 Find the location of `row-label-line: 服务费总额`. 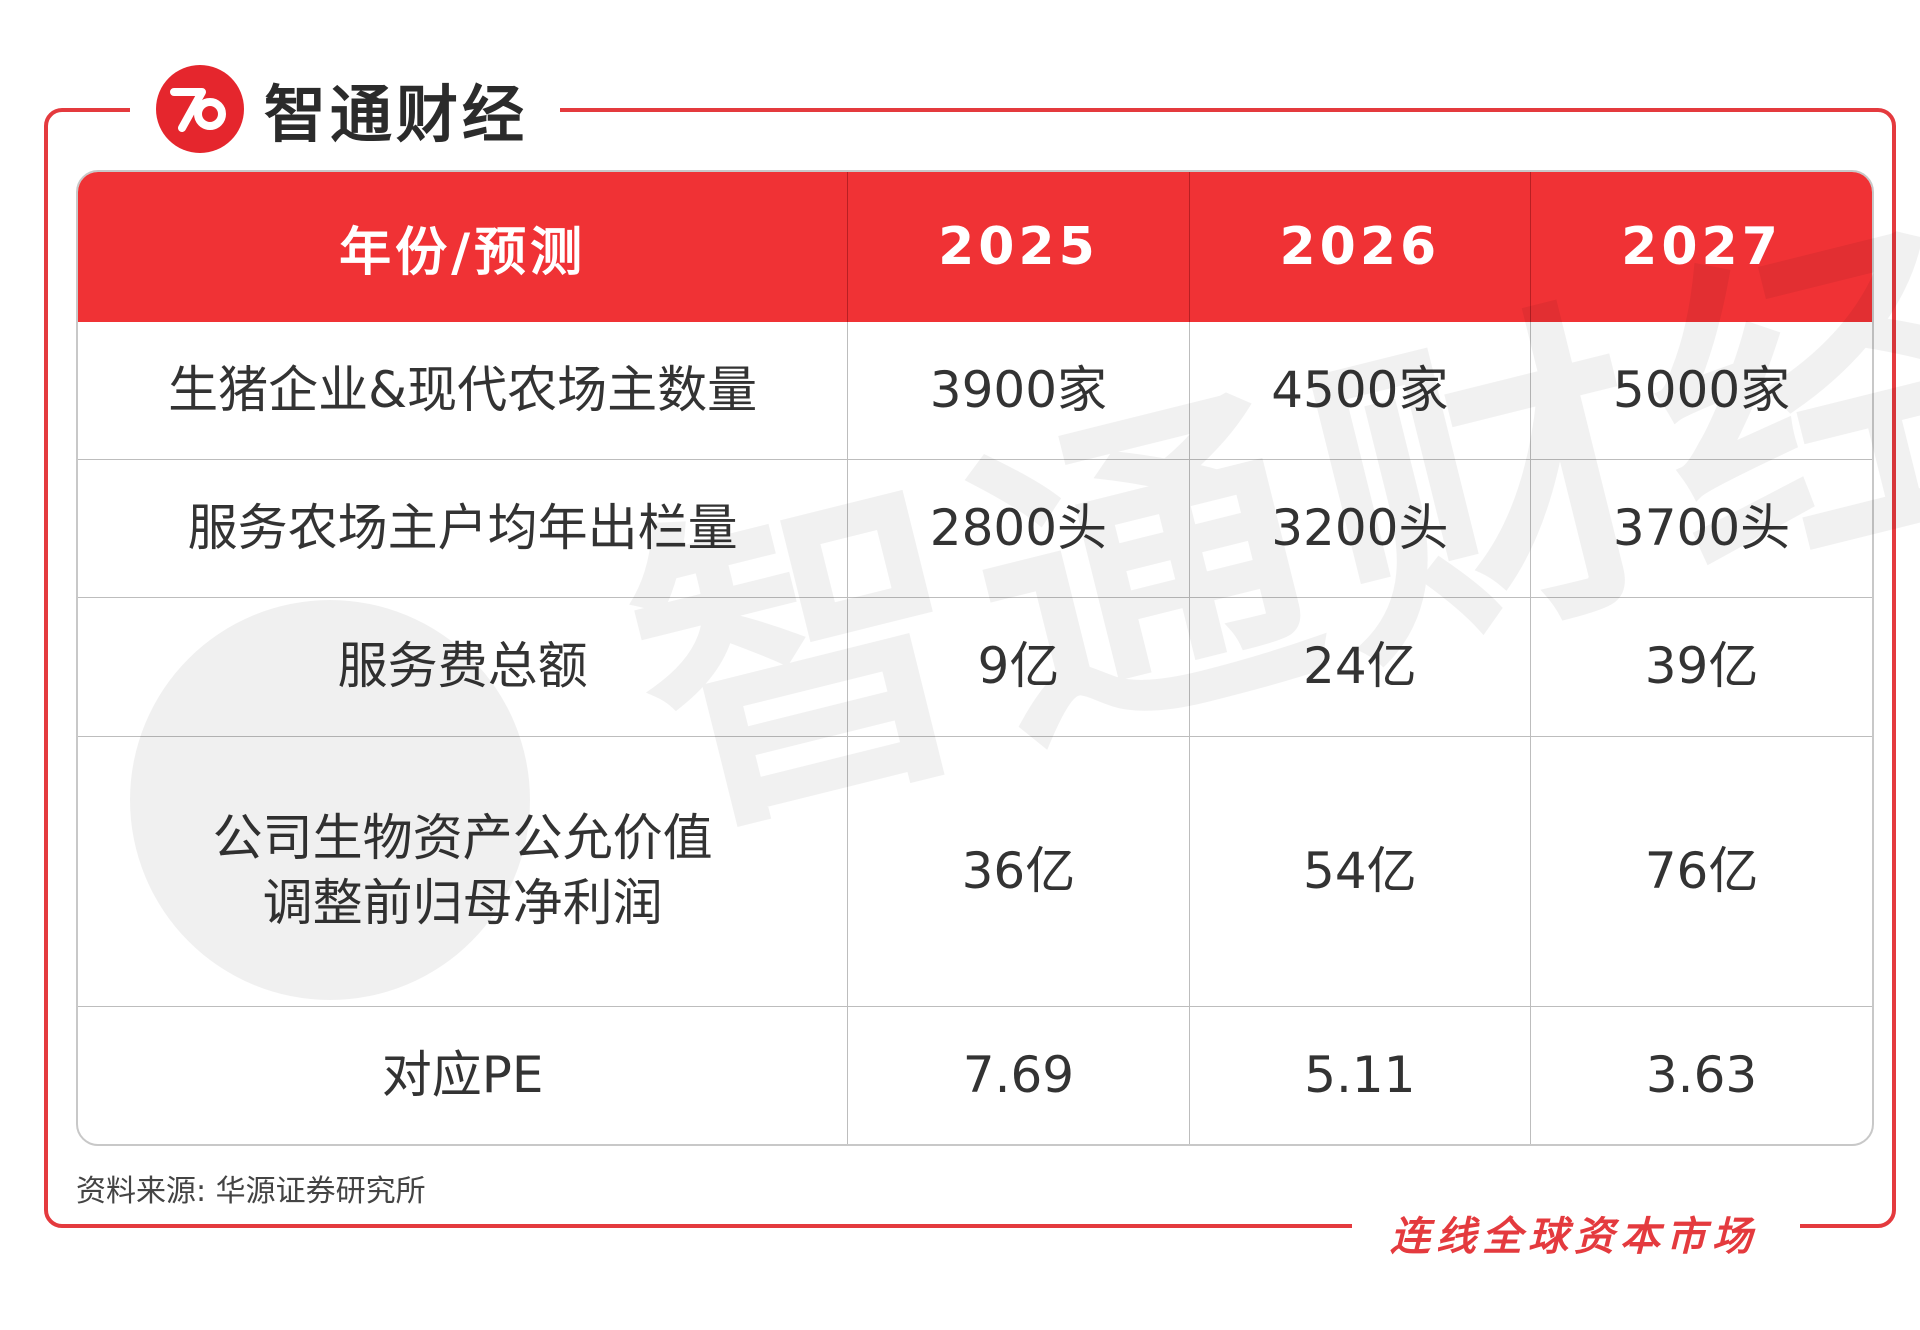

row-label-line: 服务费总额 is located at coordinates (462, 666).